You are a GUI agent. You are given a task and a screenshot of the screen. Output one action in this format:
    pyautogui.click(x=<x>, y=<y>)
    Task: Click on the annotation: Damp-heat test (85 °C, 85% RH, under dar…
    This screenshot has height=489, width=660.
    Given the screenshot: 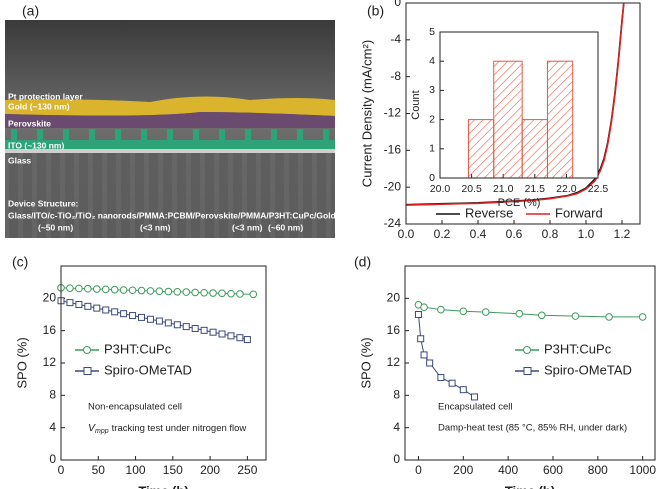 What is the action you would take?
    pyautogui.click(x=532, y=428)
    